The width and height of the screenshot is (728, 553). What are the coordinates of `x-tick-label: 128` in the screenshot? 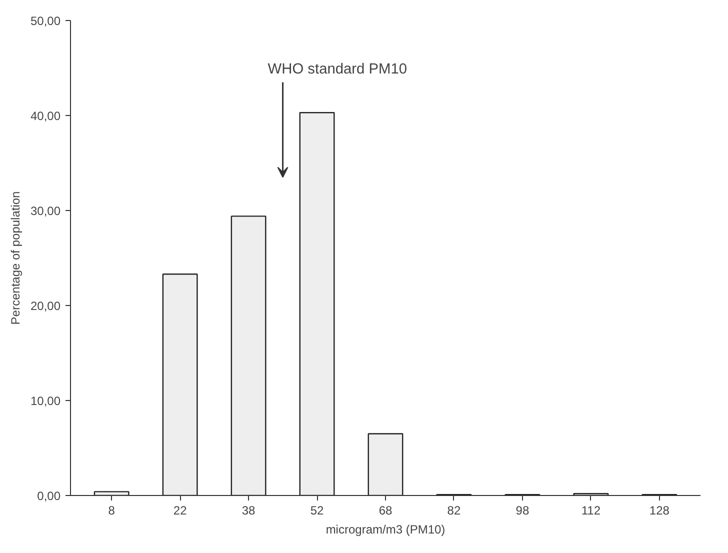 It's located at (659, 511).